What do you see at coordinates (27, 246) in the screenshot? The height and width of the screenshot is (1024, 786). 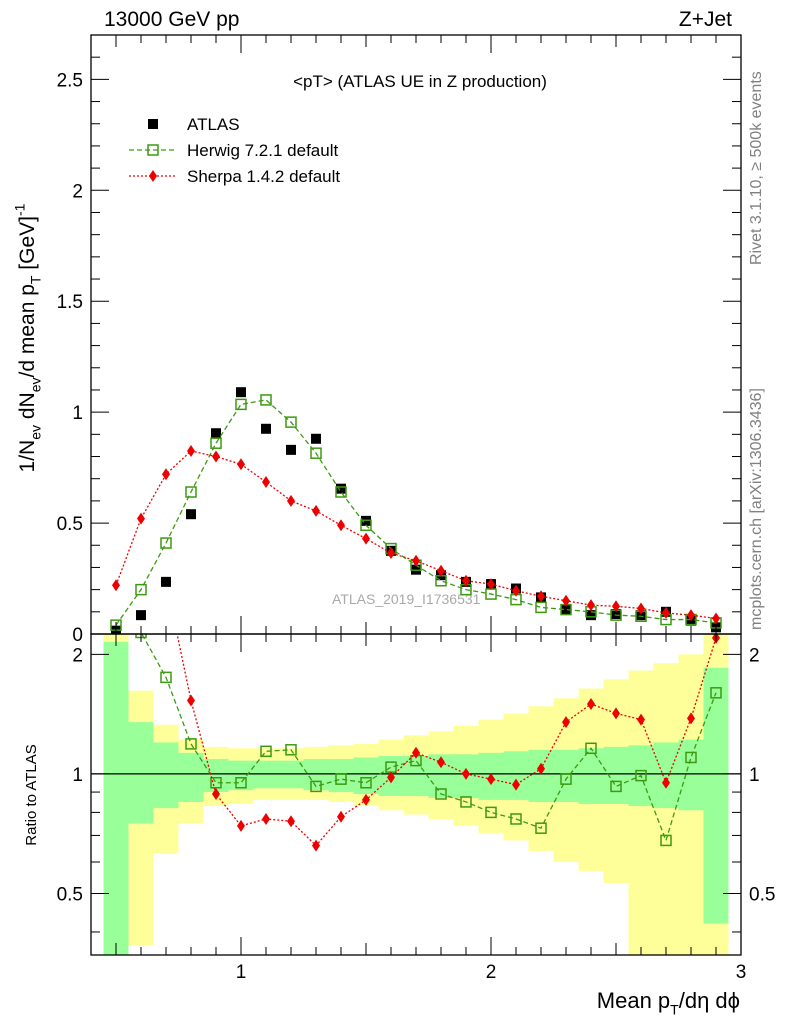 I see `axis-label-part: [GeV]` at bounding box center [27, 246].